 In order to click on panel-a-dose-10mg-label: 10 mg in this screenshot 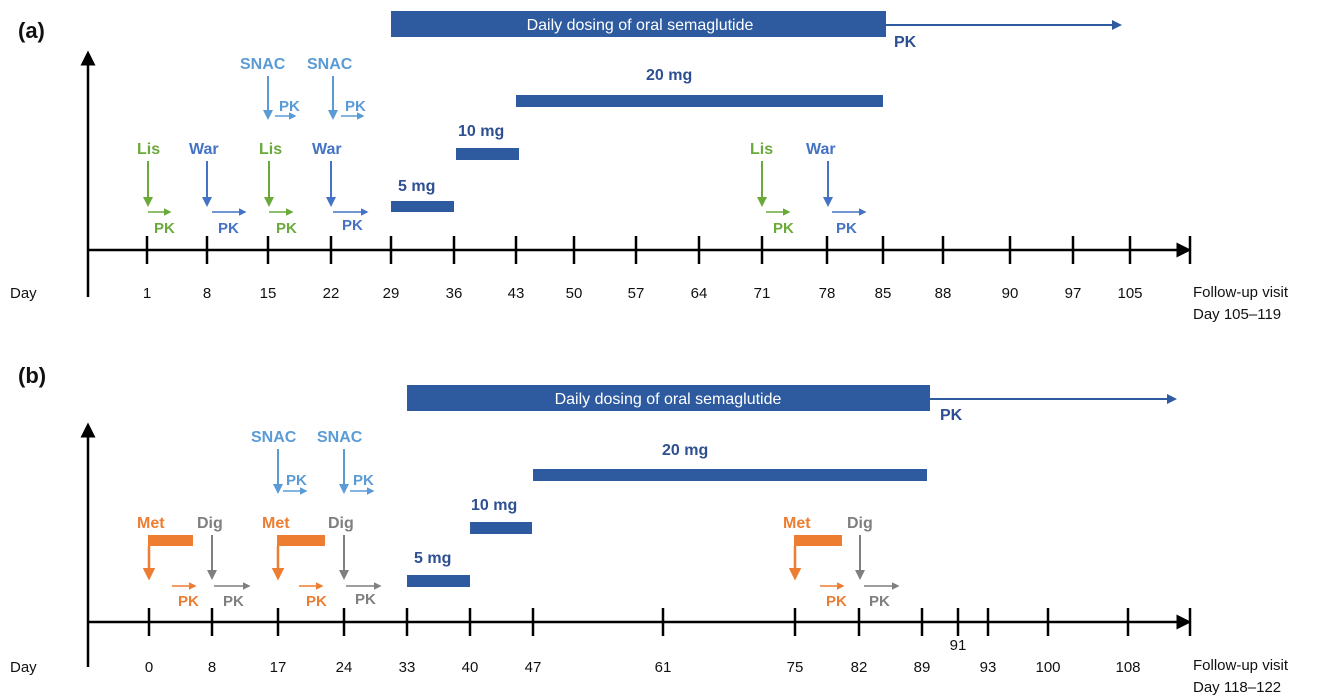, I will do `click(481, 131)`.